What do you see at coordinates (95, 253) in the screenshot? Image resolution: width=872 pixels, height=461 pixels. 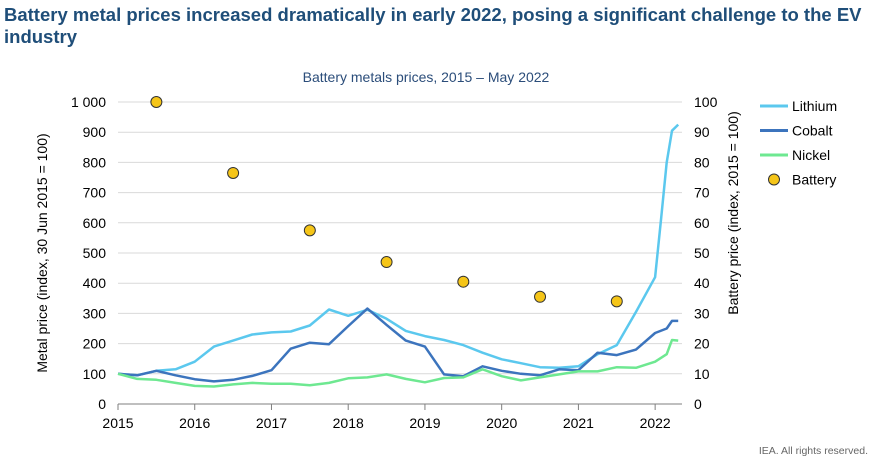 I see `y-tick-label: 500` at bounding box center [95, 253].